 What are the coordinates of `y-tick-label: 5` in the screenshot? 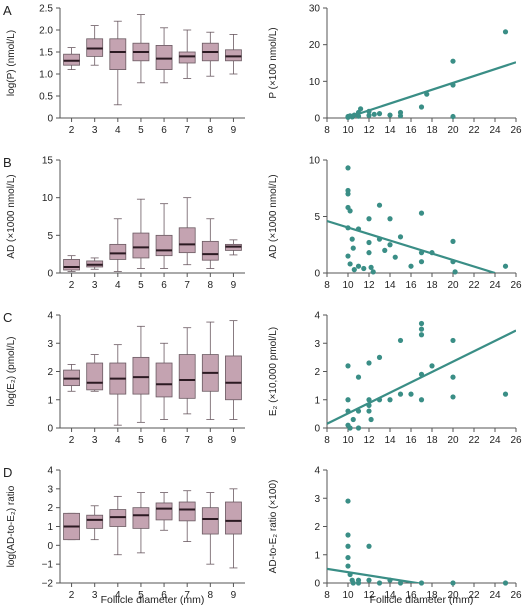 It's located at (50, 236).